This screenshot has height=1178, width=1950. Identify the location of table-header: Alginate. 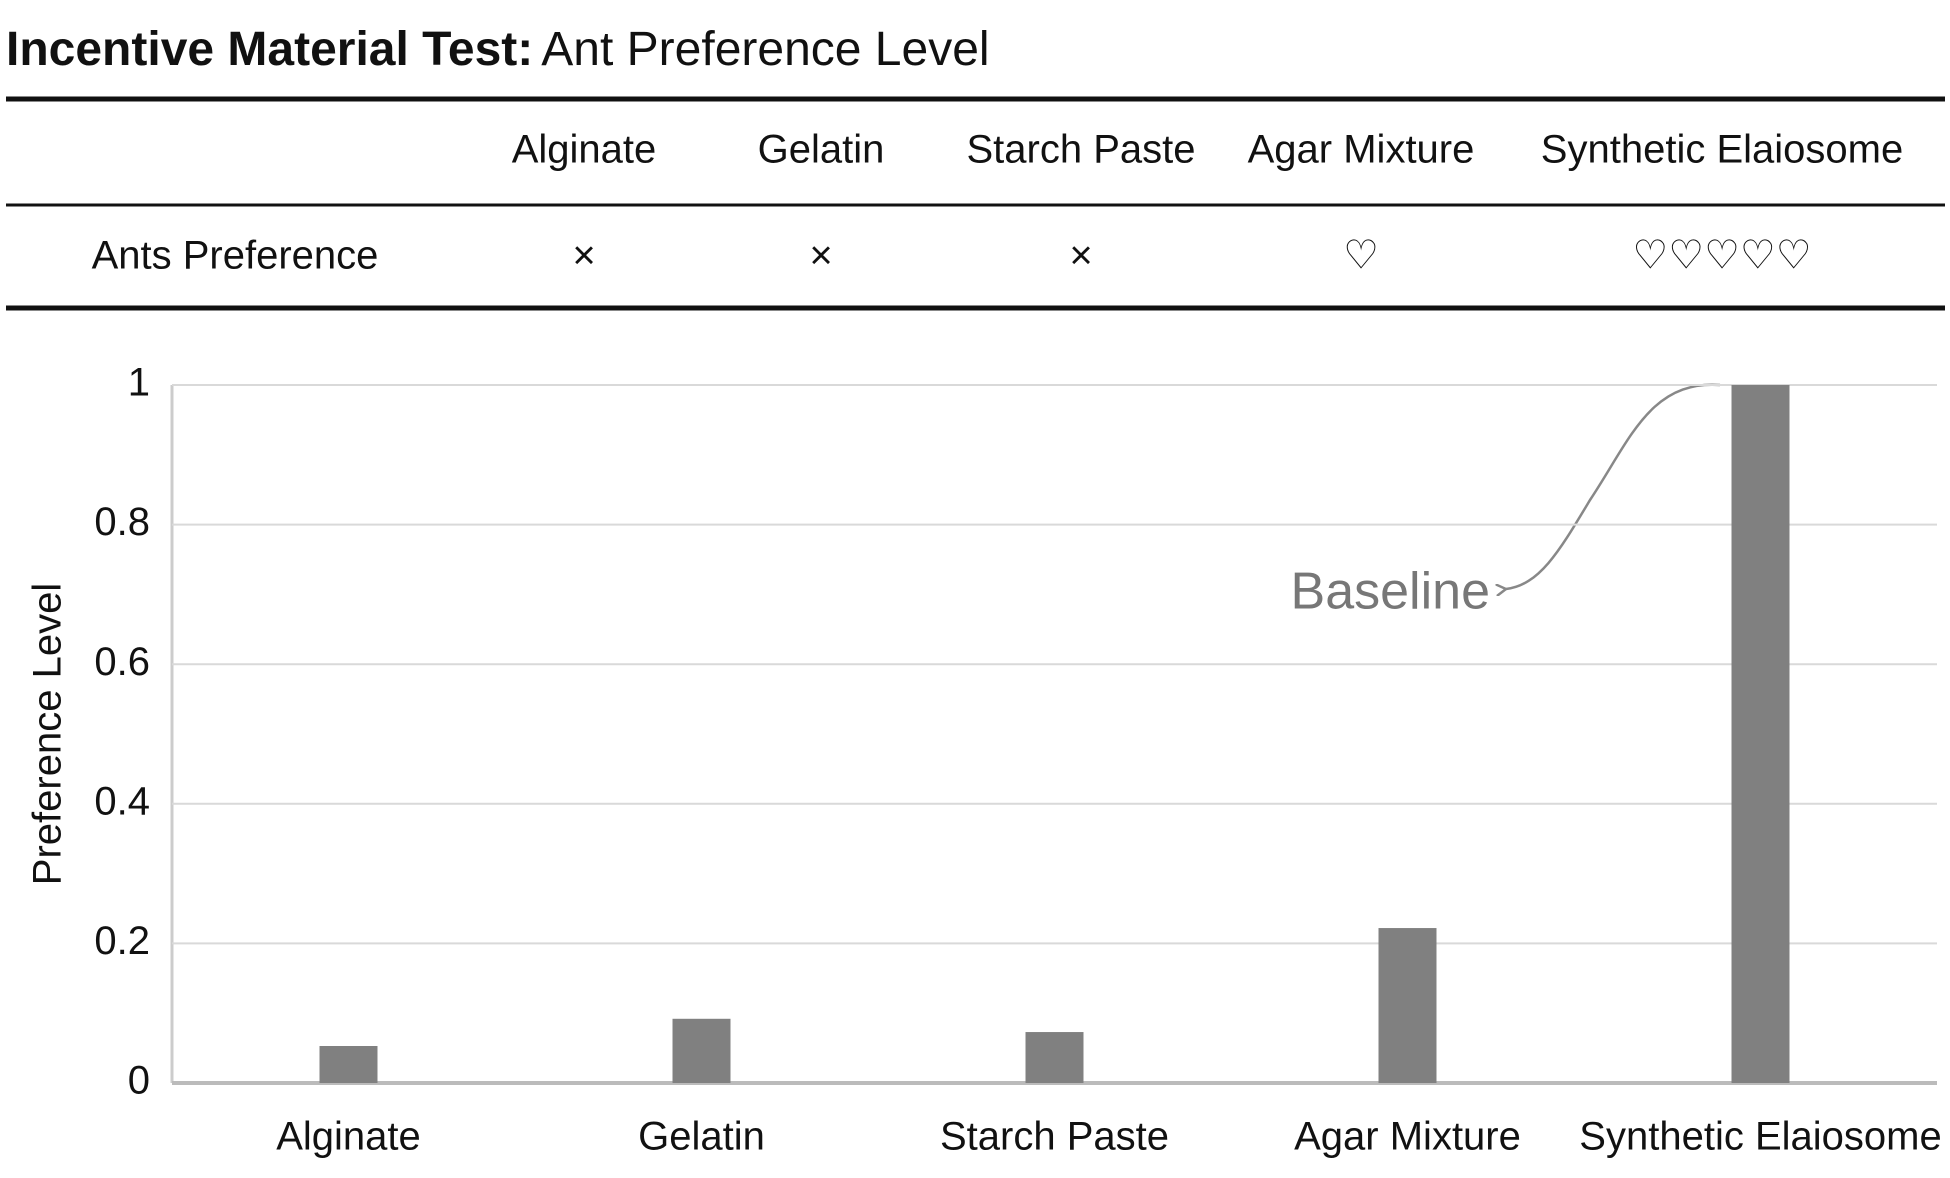
(584, 150).